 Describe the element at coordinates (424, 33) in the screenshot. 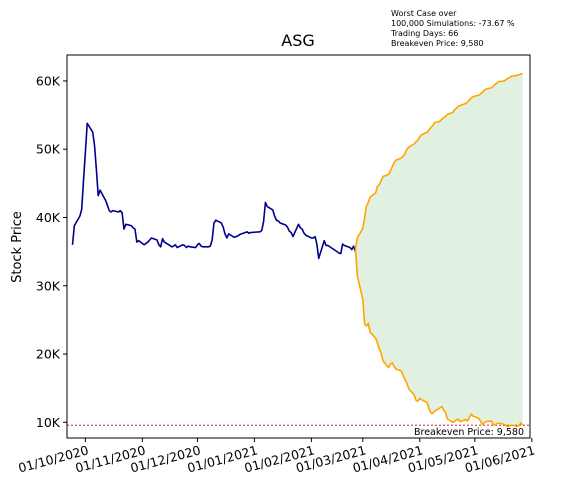

I see `simulation-note-line-3: Trading Days: 66` at that location.